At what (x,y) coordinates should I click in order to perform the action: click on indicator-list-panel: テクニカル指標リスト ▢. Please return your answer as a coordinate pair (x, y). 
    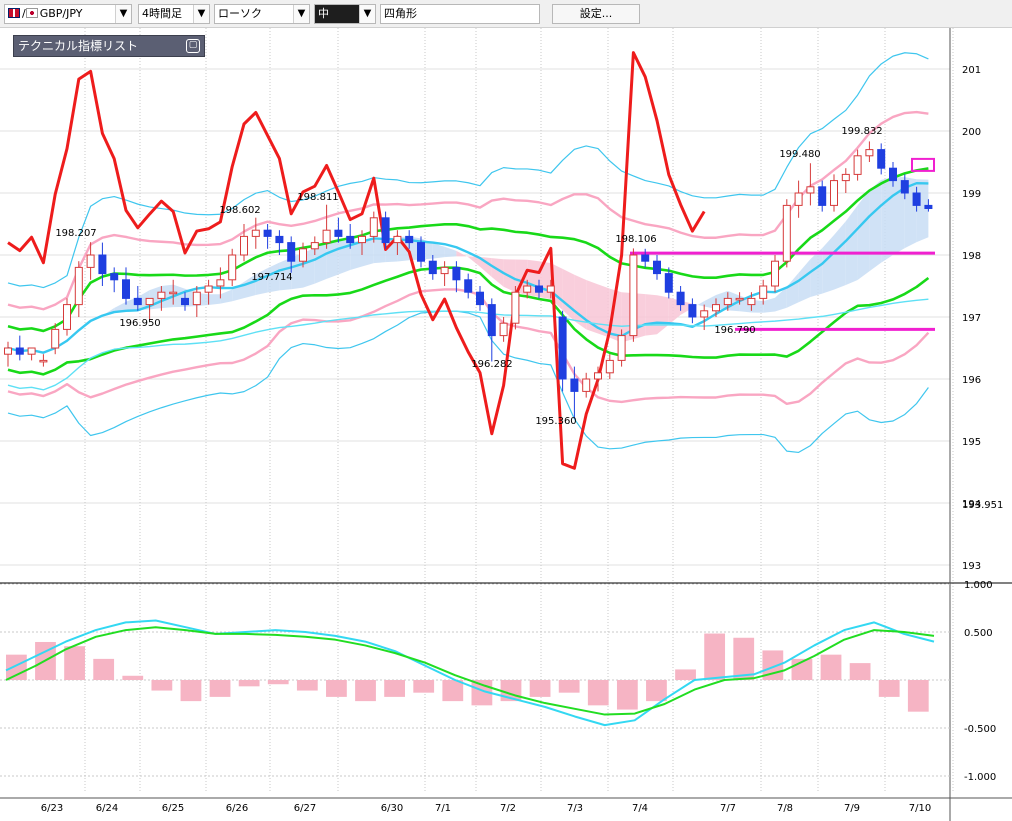
    Looking at the image, I should click on (109, 46).